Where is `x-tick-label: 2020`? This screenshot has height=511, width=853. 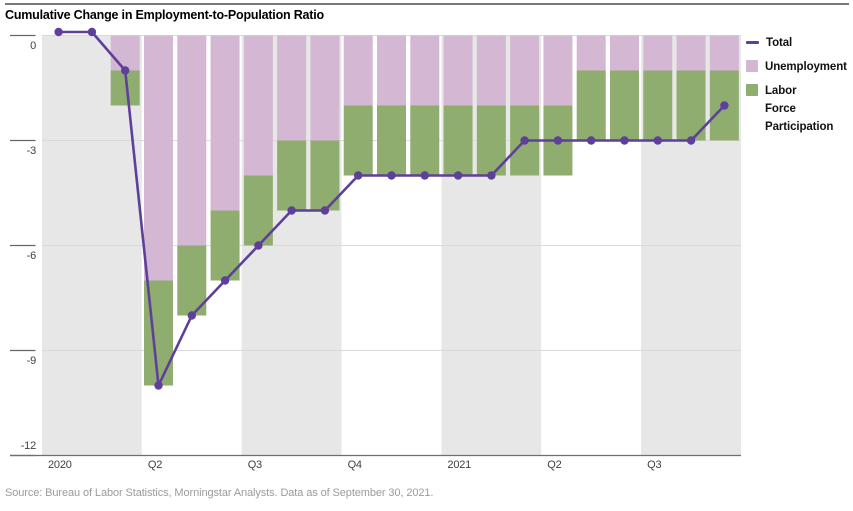 x-tick-label: 2020 is located at coordinates (60, 465).